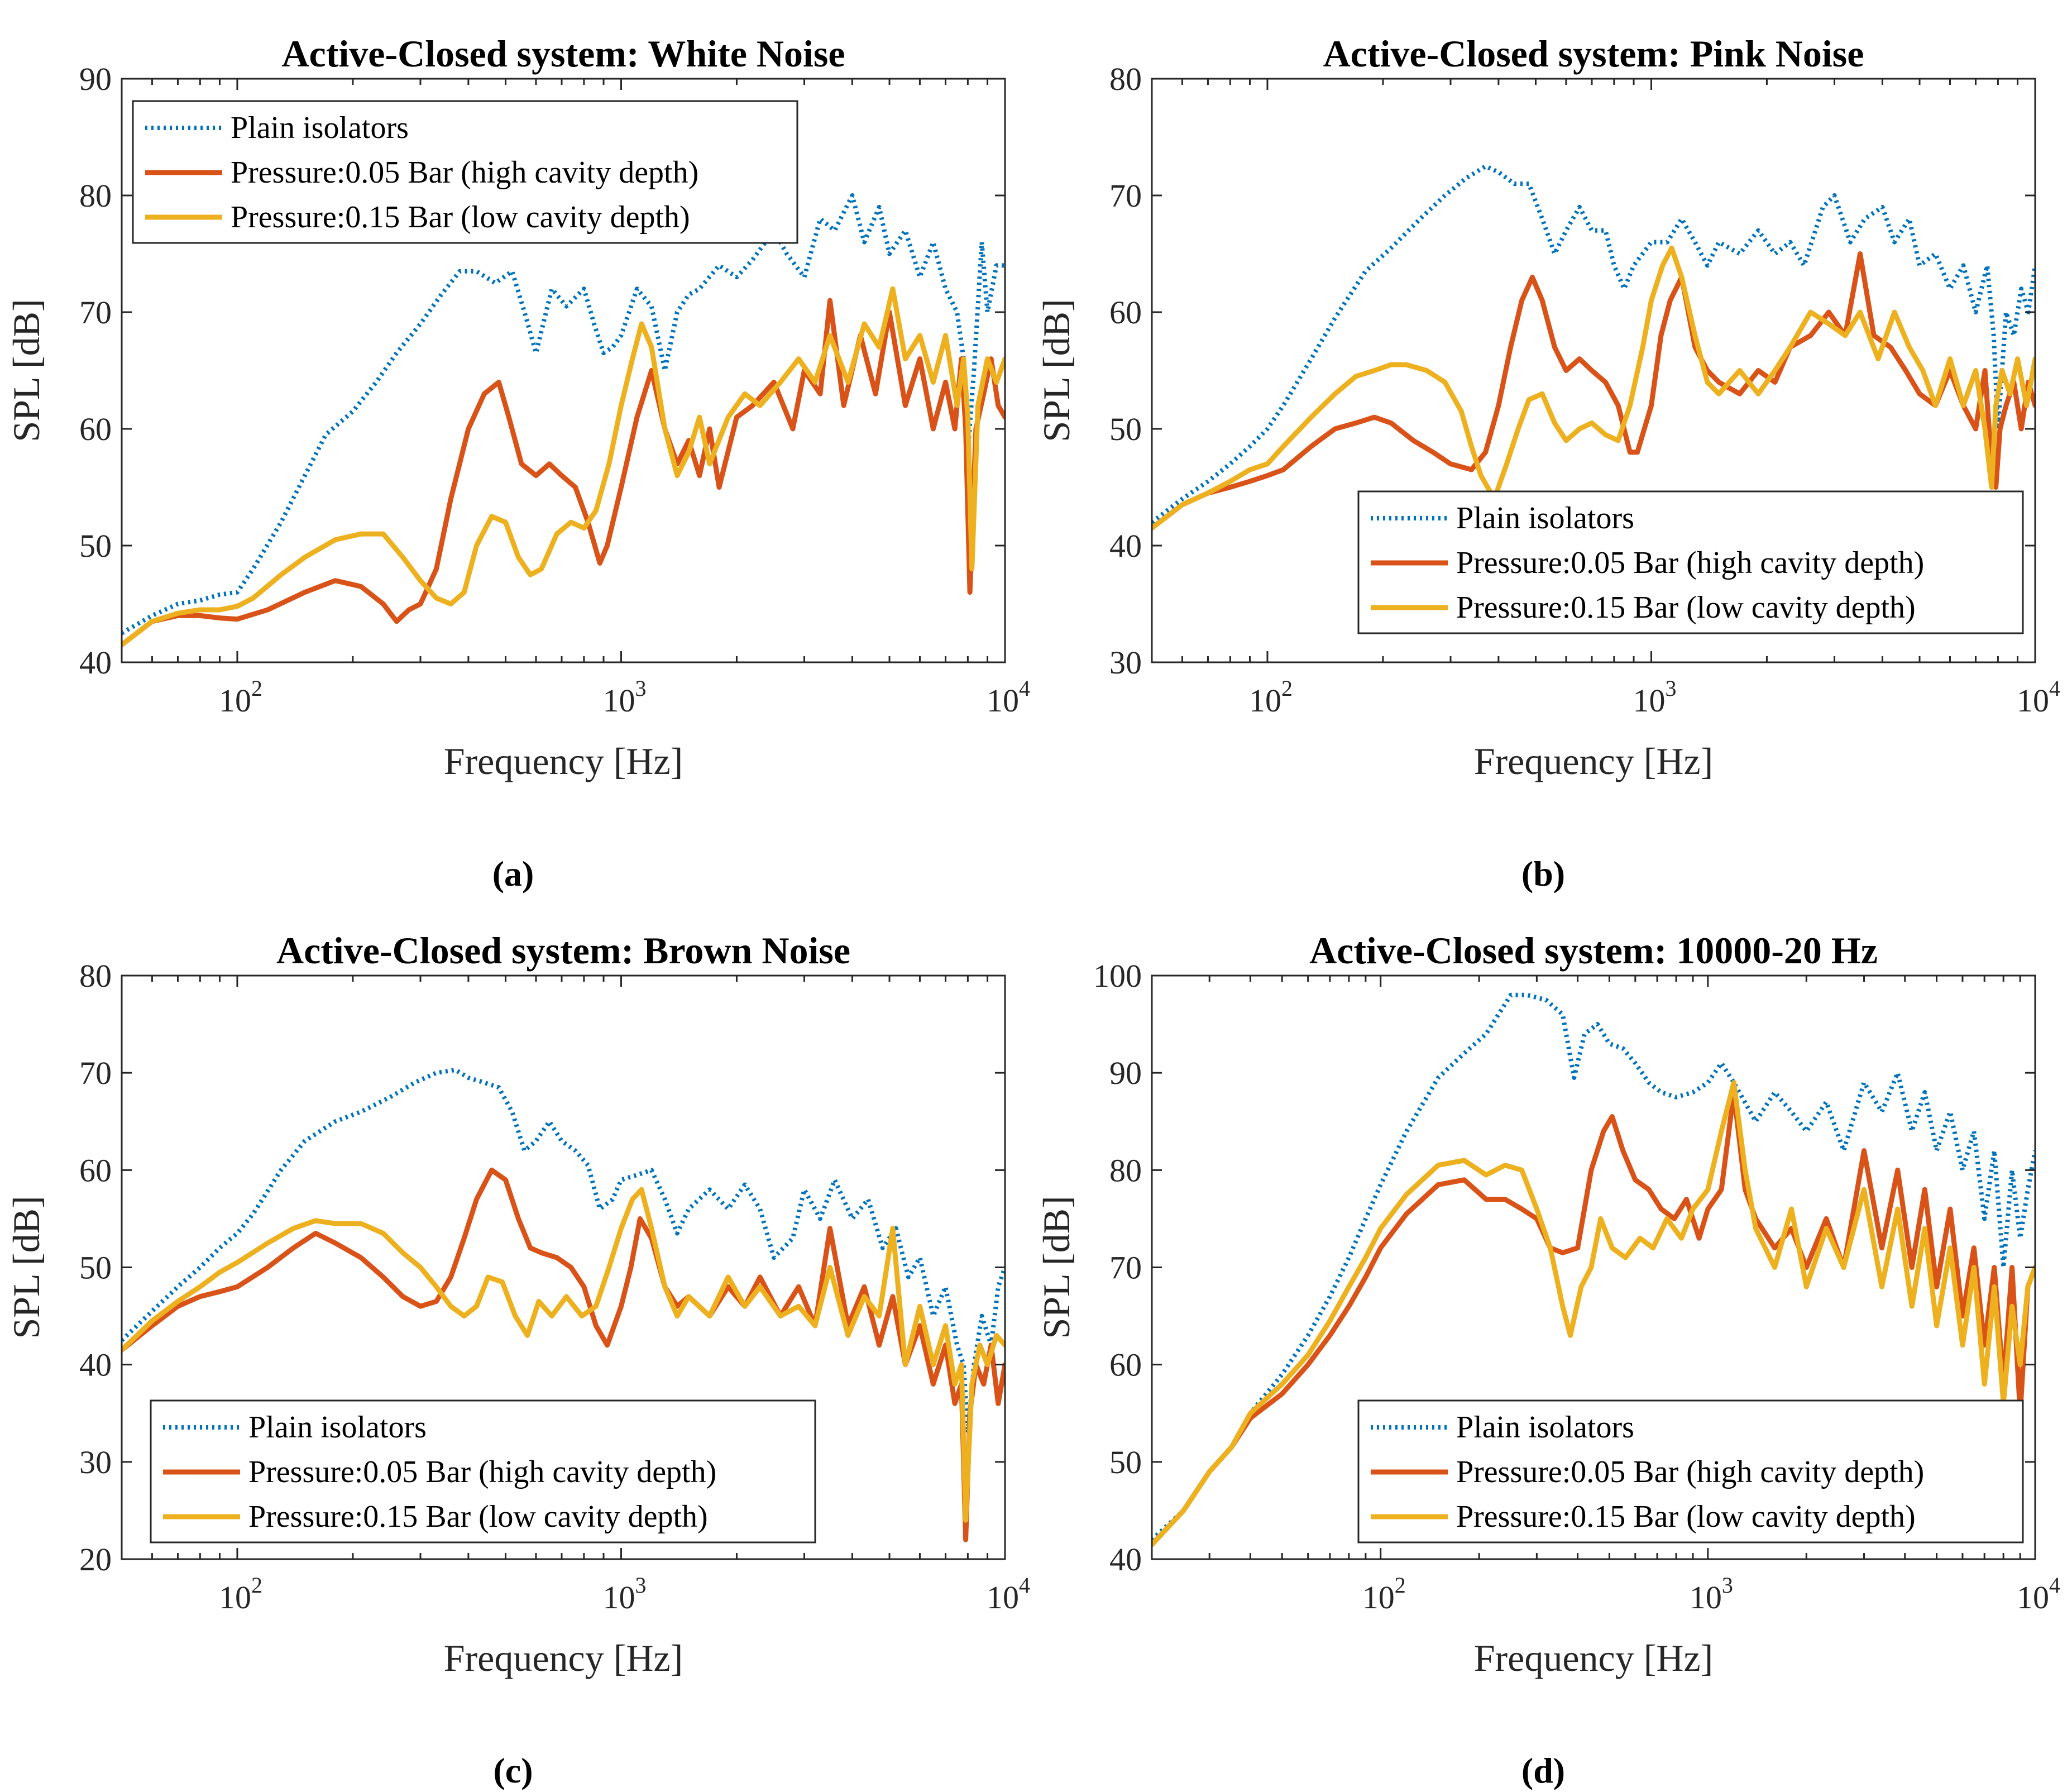 The width and height of the screenshot is (2072, 1792). Describe the element at coordinates (1543, 1770) in the screenshot. I see `panel-caption: (d)` at that location.